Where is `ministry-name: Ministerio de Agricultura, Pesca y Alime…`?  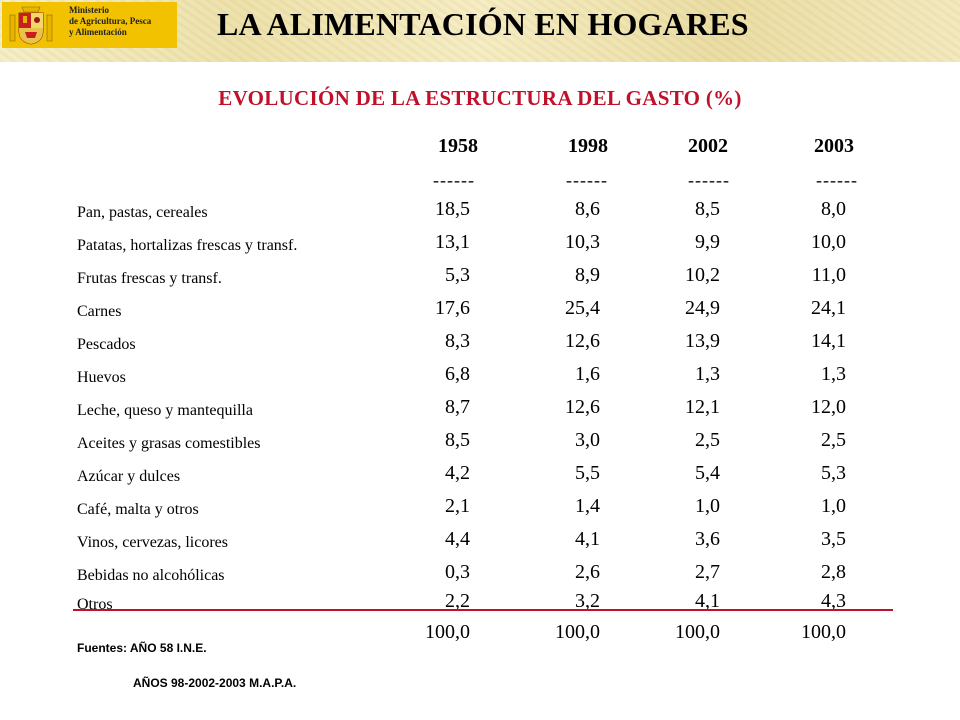 ministry-name: Ministerio de Agricultura, Pesca y Alime… is located at coordinates (110, 21).